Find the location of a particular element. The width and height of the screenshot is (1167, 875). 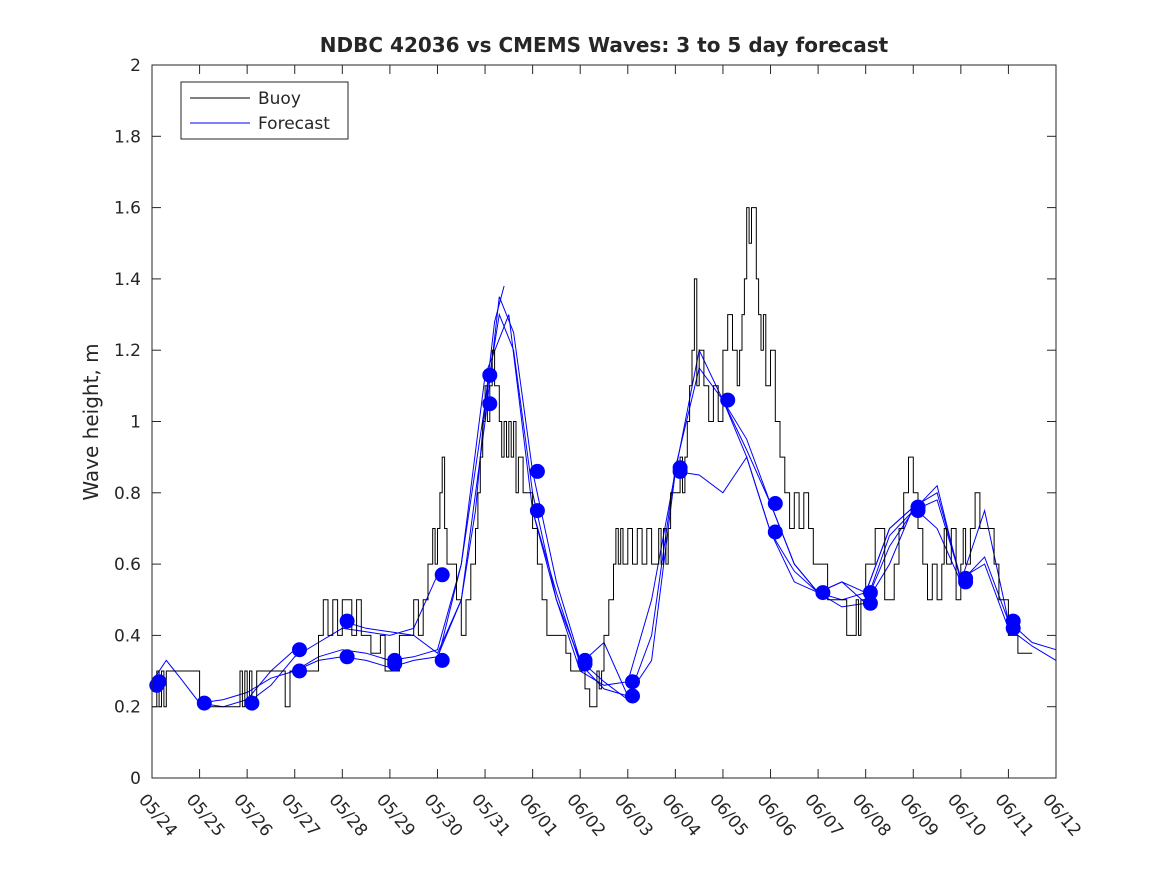

y-tick-label: 0.2 is located at coordinates (127, 708).